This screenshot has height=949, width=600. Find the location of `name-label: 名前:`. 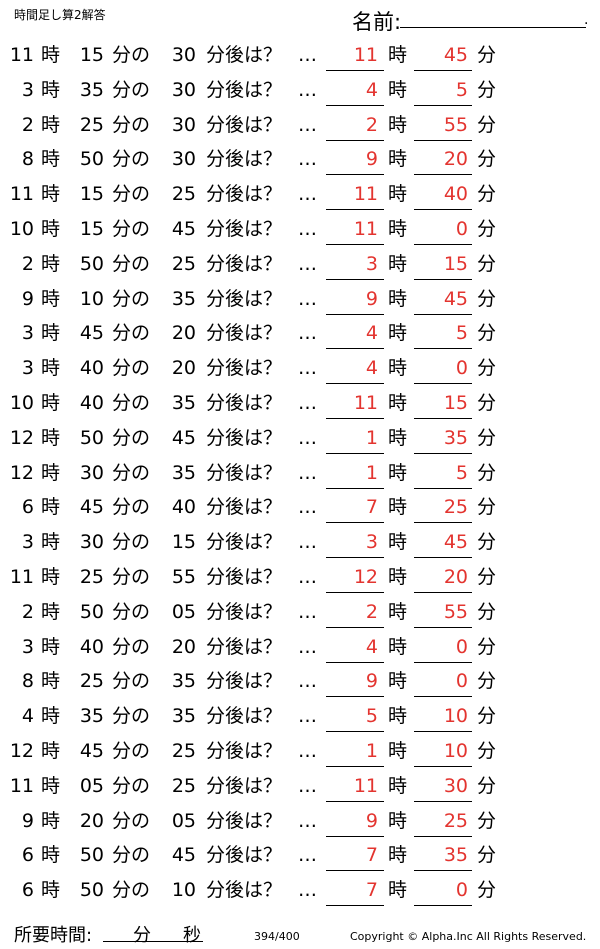

name-label: 名前: is located at coordinates (377, 22).